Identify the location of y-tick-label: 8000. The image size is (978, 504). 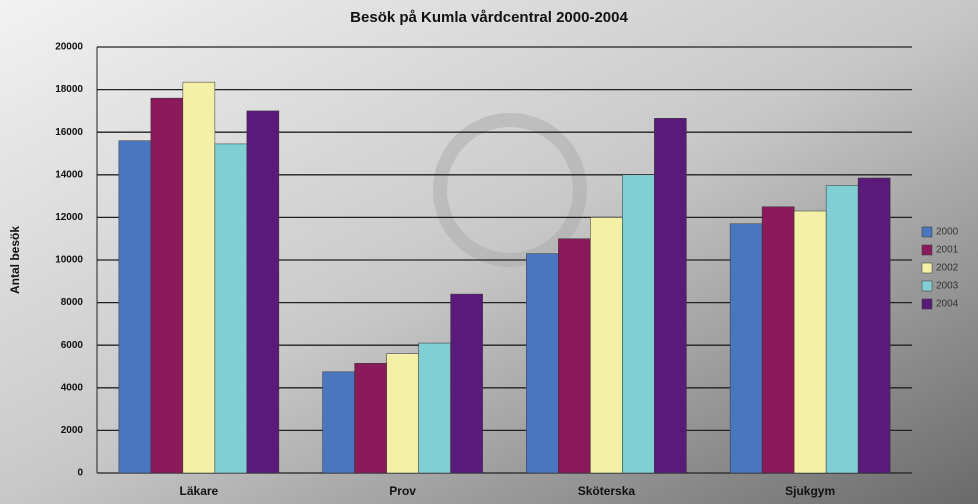
(72, 302).